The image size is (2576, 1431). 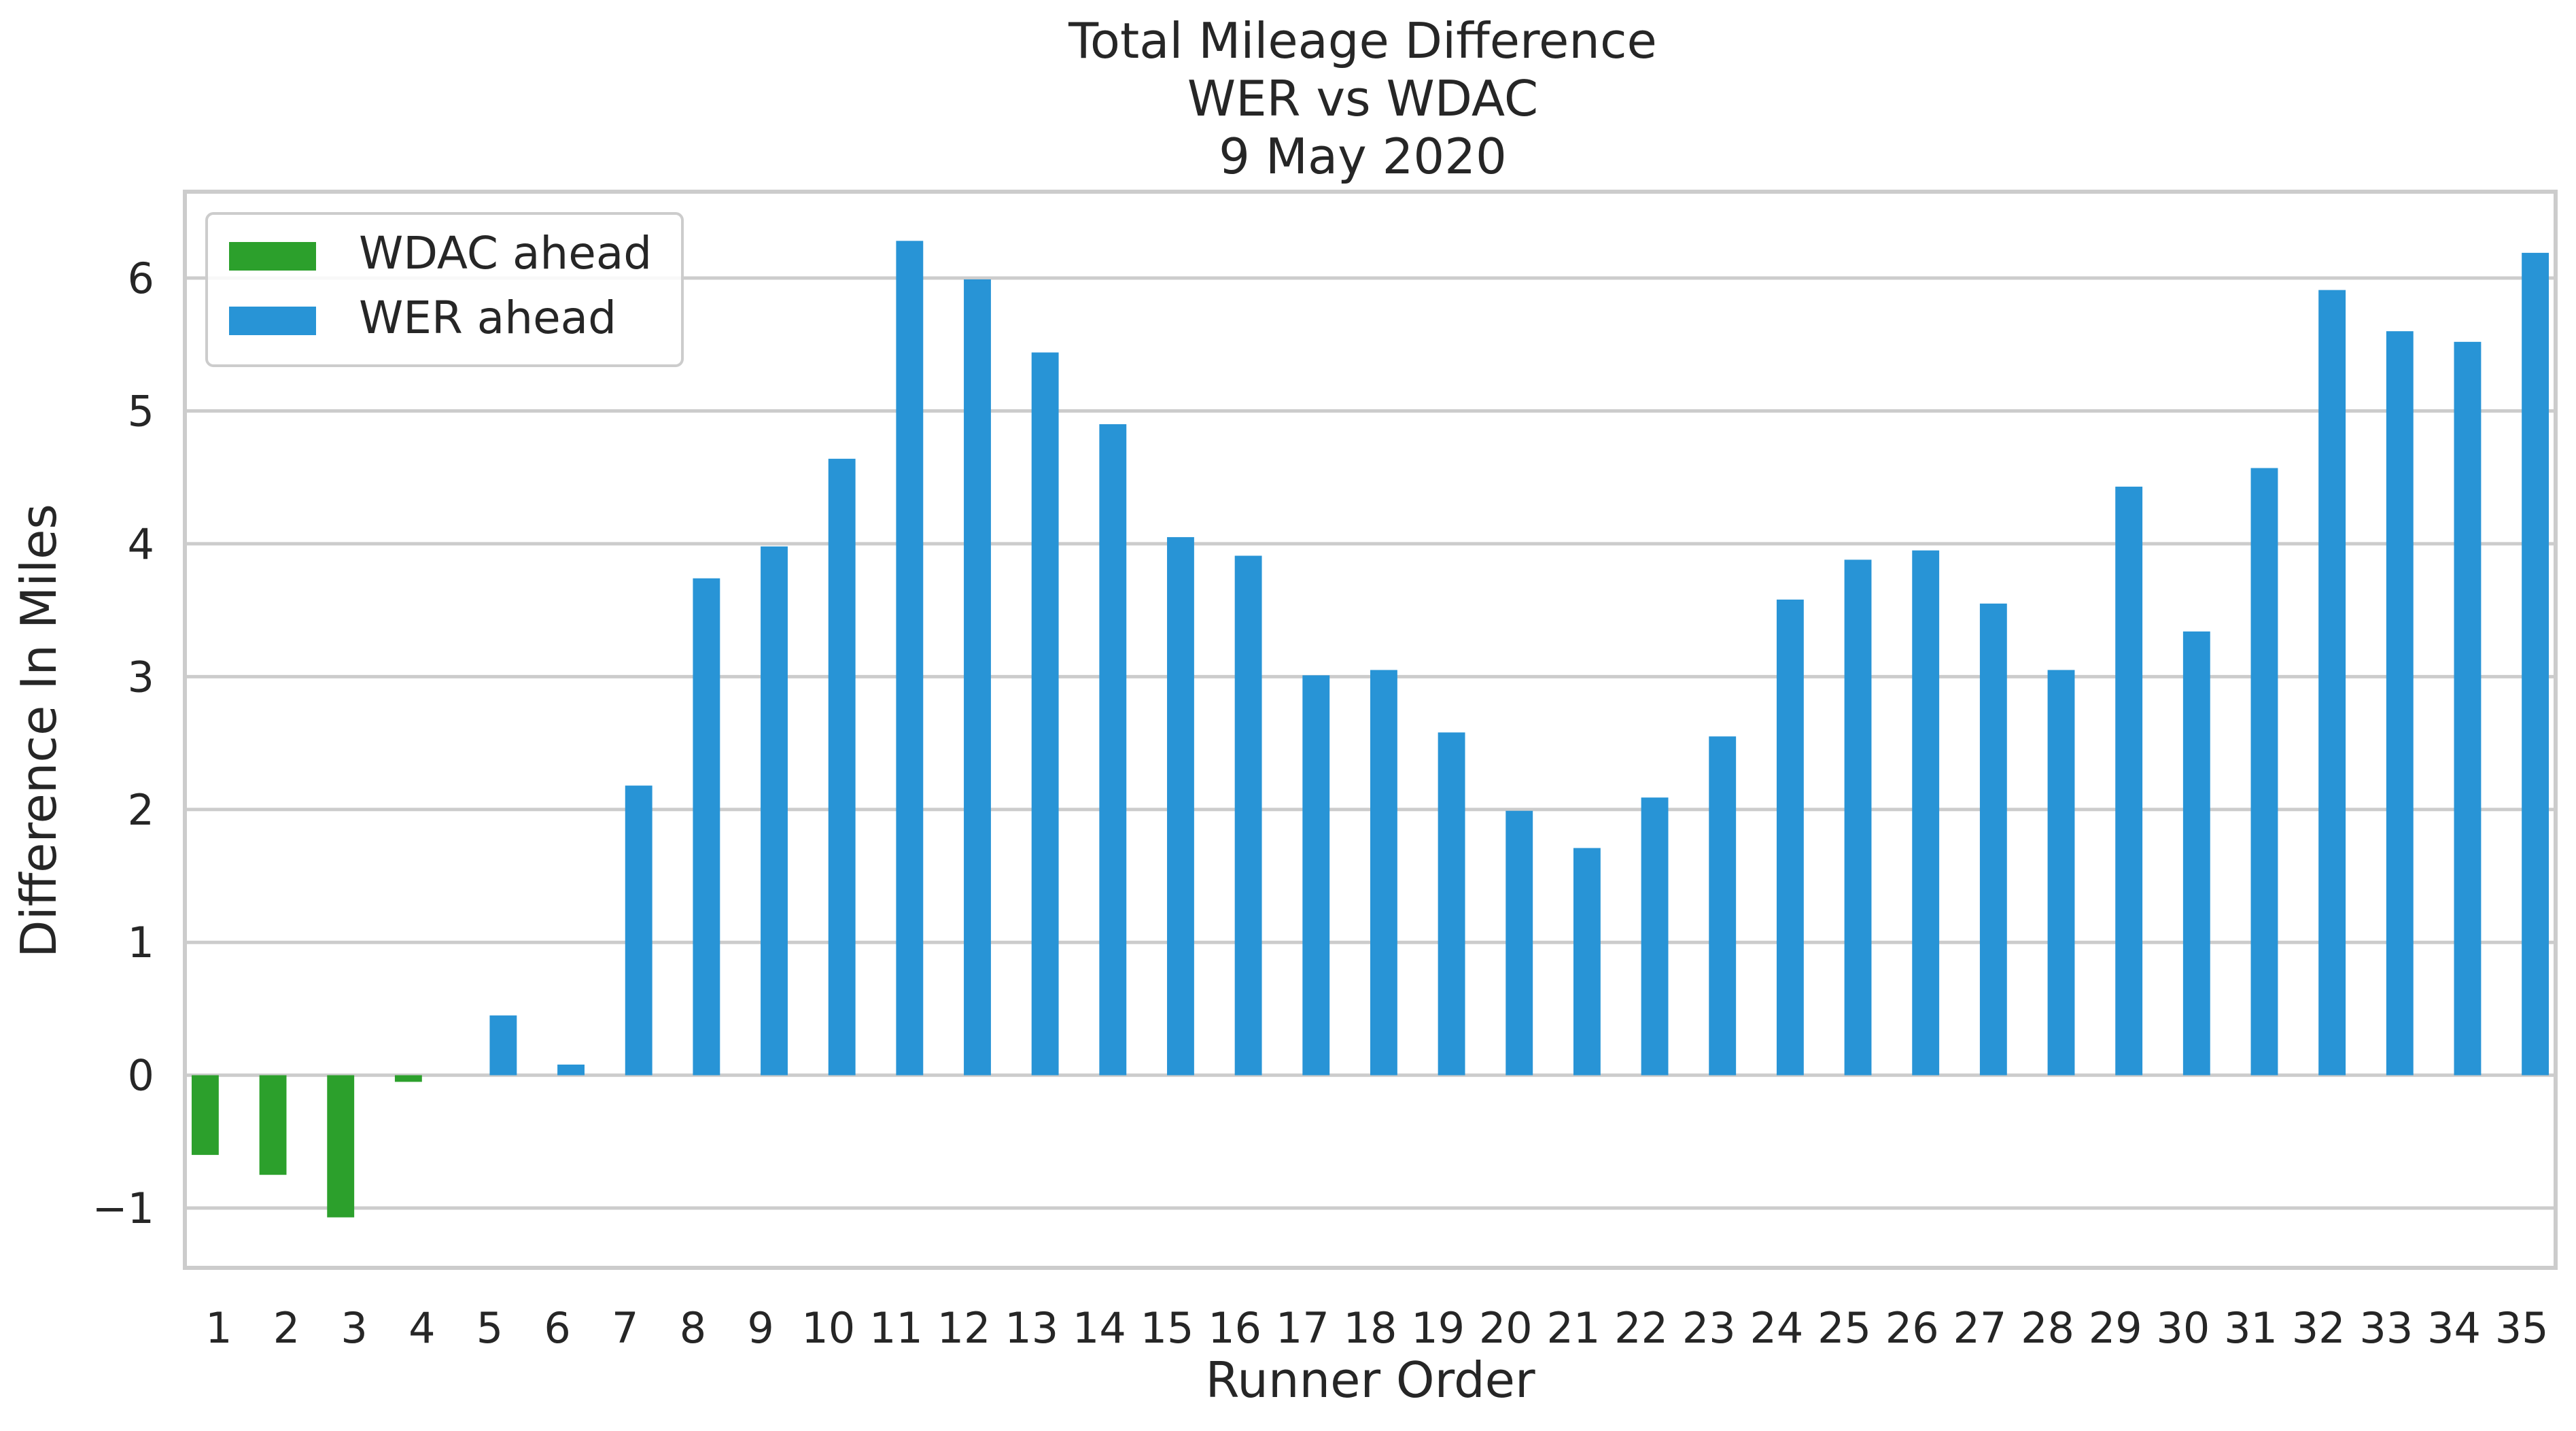 I want to click on x-axis-label: Runner Order, so click(x=1370, y=1380).